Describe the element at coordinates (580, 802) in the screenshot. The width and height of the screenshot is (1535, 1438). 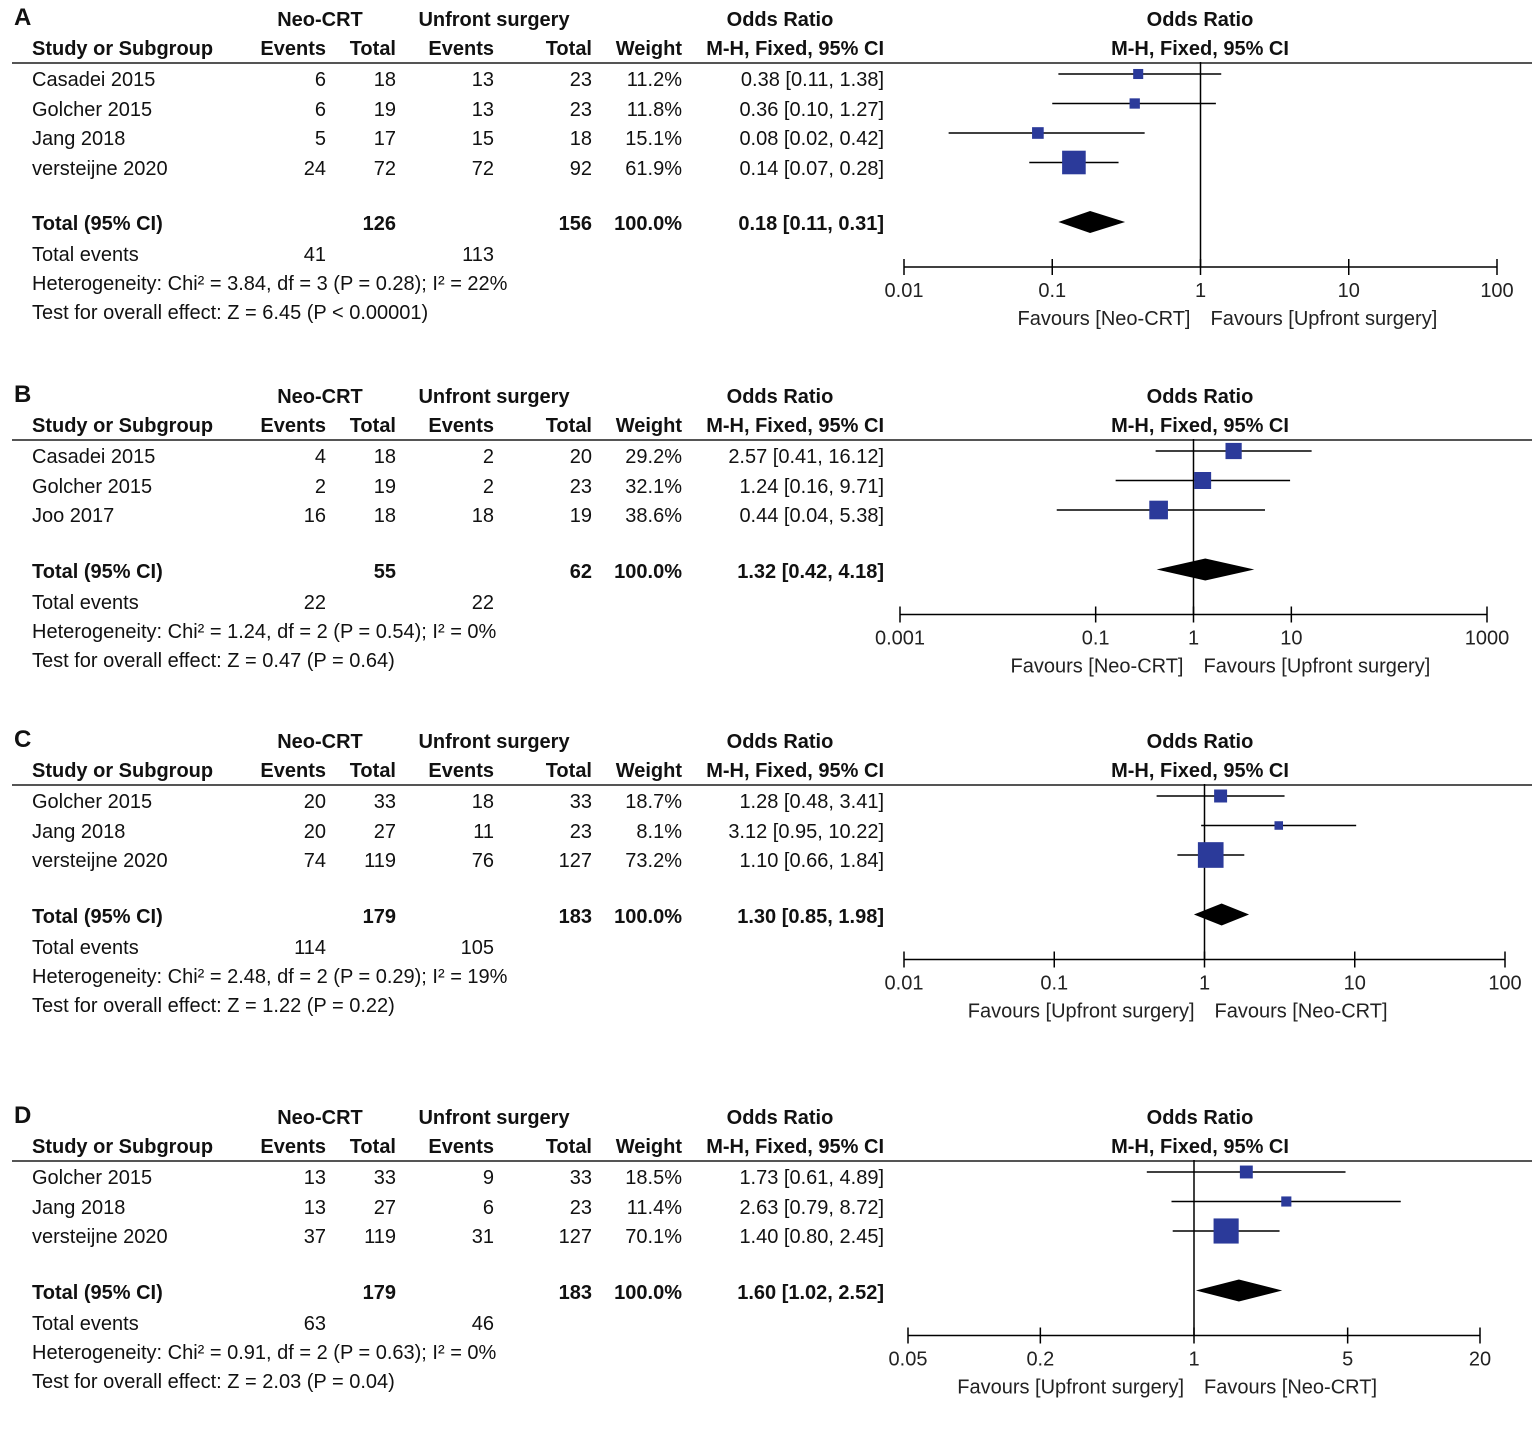
I see `study-t2: 33` at that location.